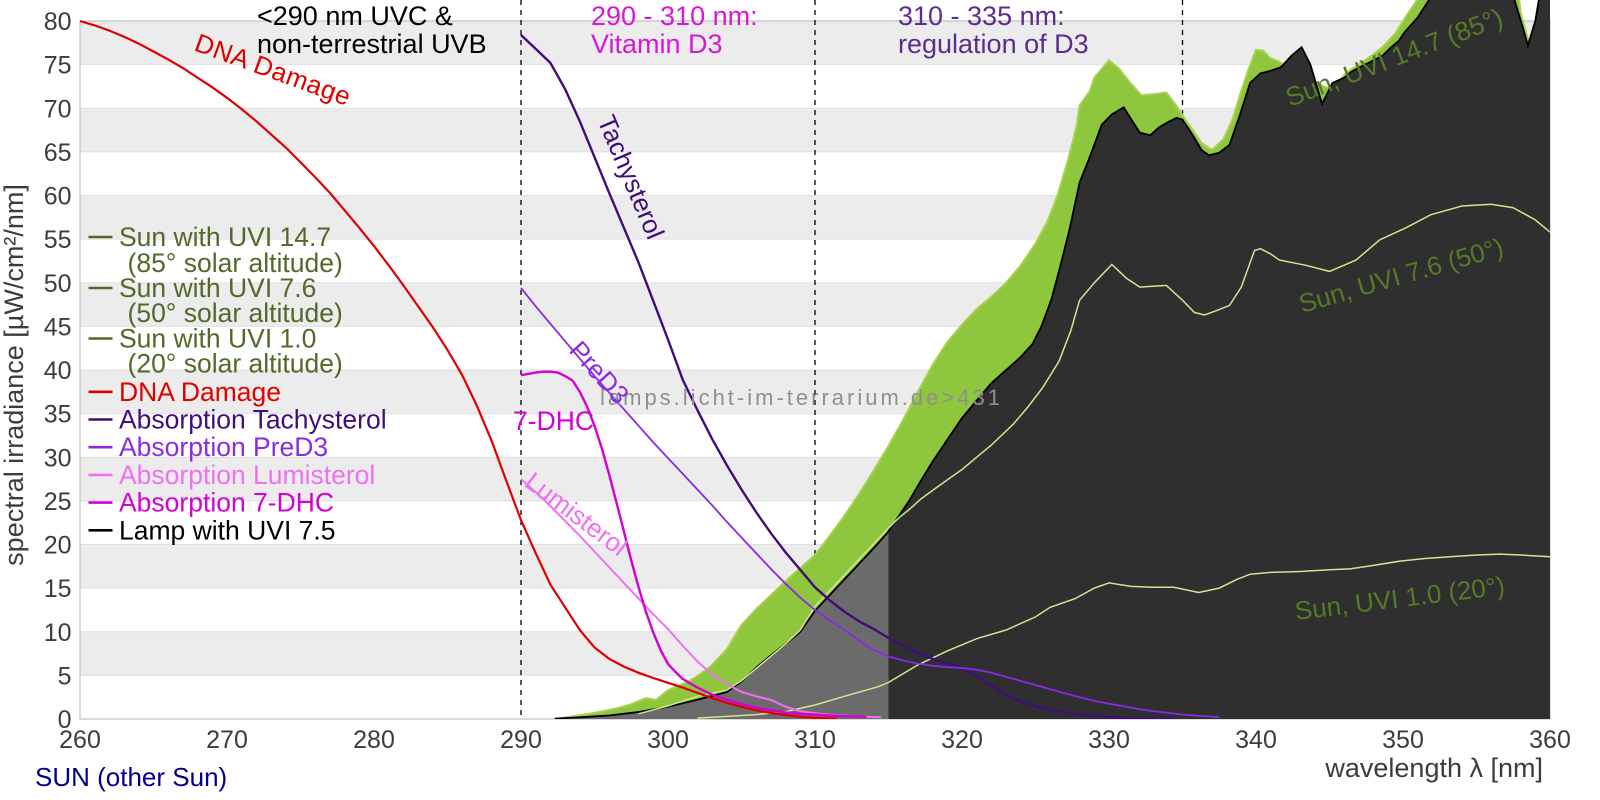  Describe the element at coordinates (668, 740) in the screenshot. I see `svg-text: 300` at that location.